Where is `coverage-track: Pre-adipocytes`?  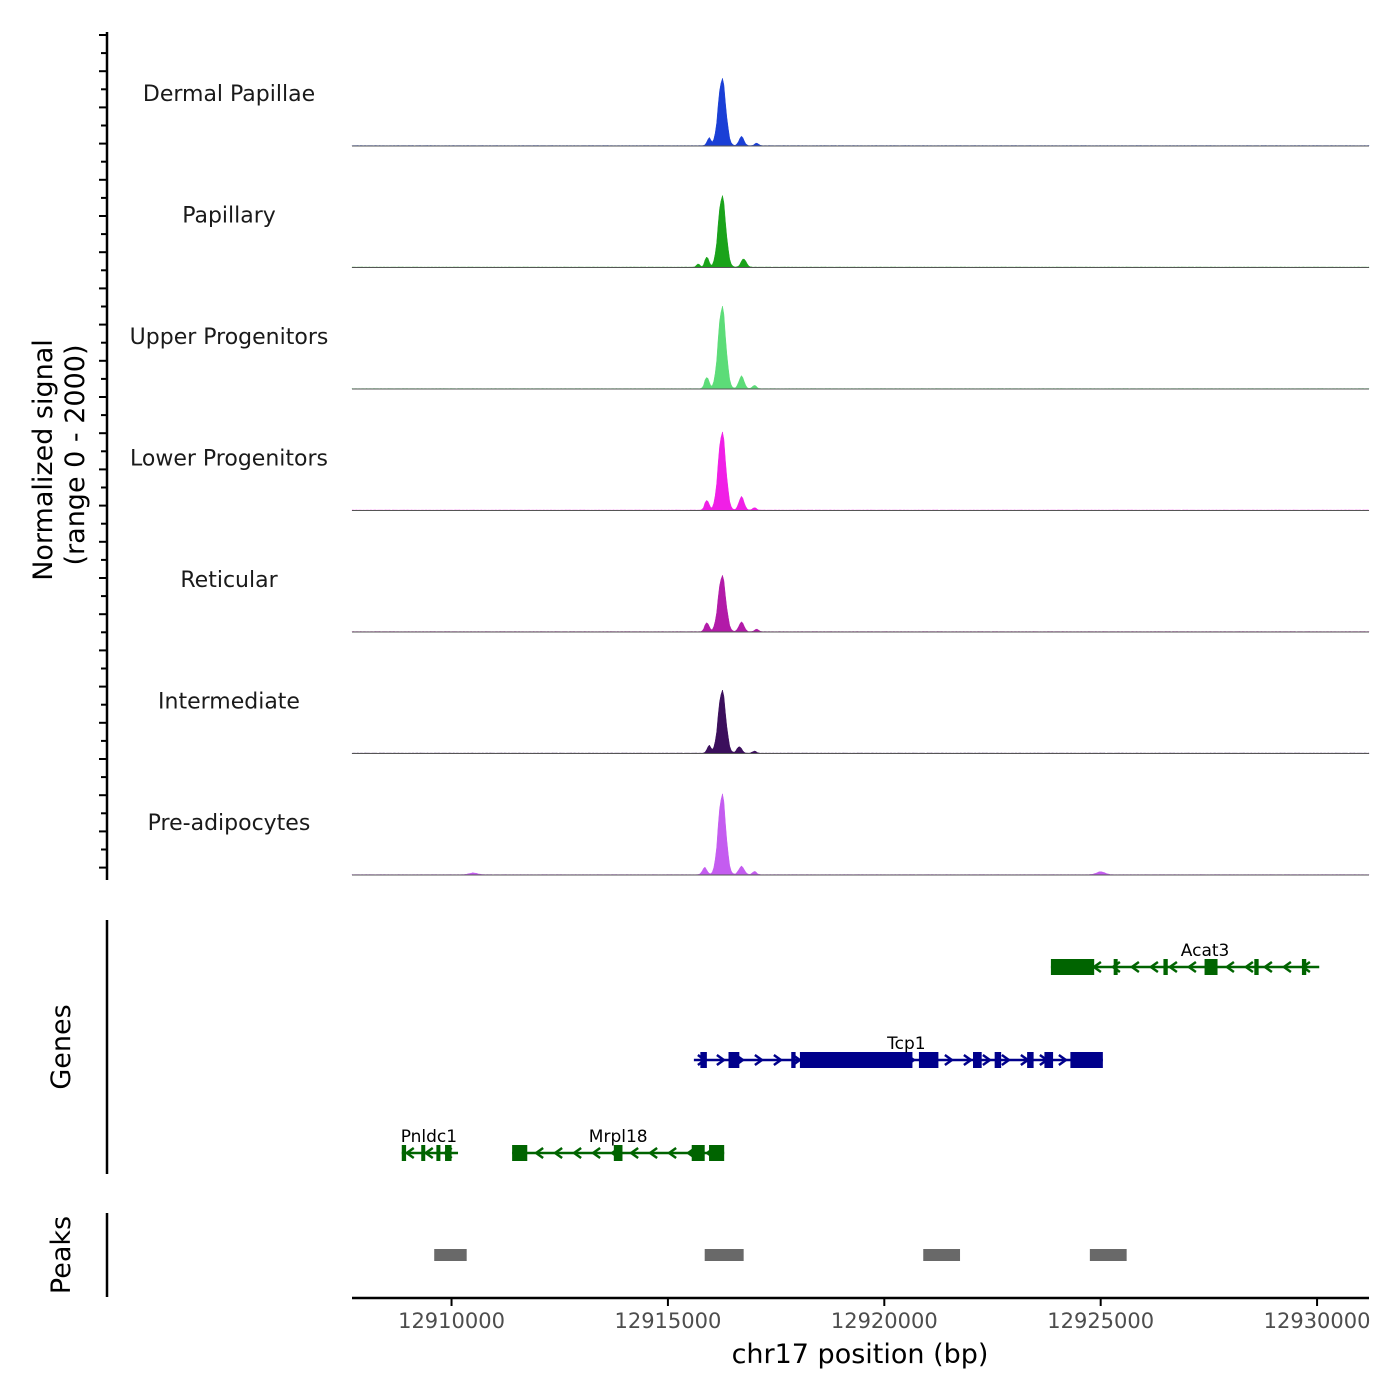 coverage-track: Pre-adipocytes is located at coordinates (759, 834).